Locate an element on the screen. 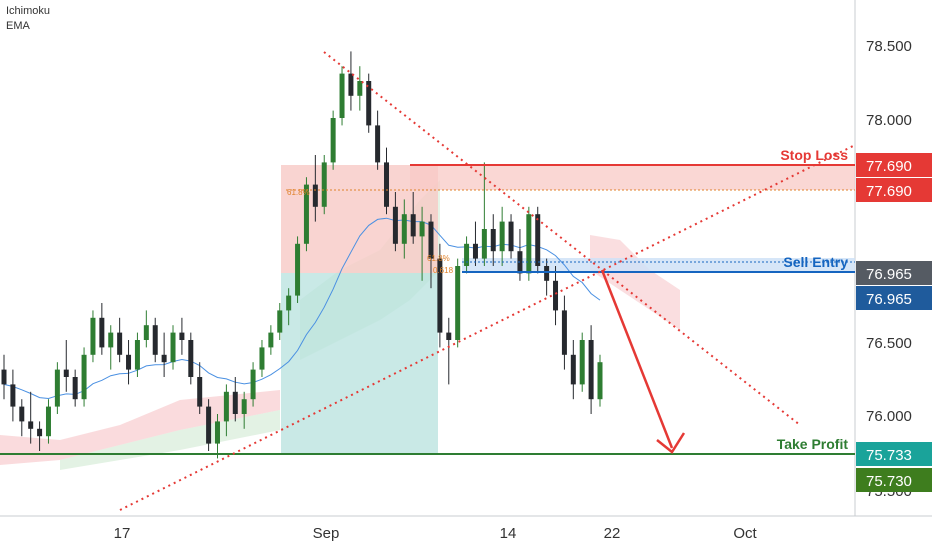 This screenshot has width=932, height=550. y-tick-label: 78.500 is located at coordinates (889, 46).